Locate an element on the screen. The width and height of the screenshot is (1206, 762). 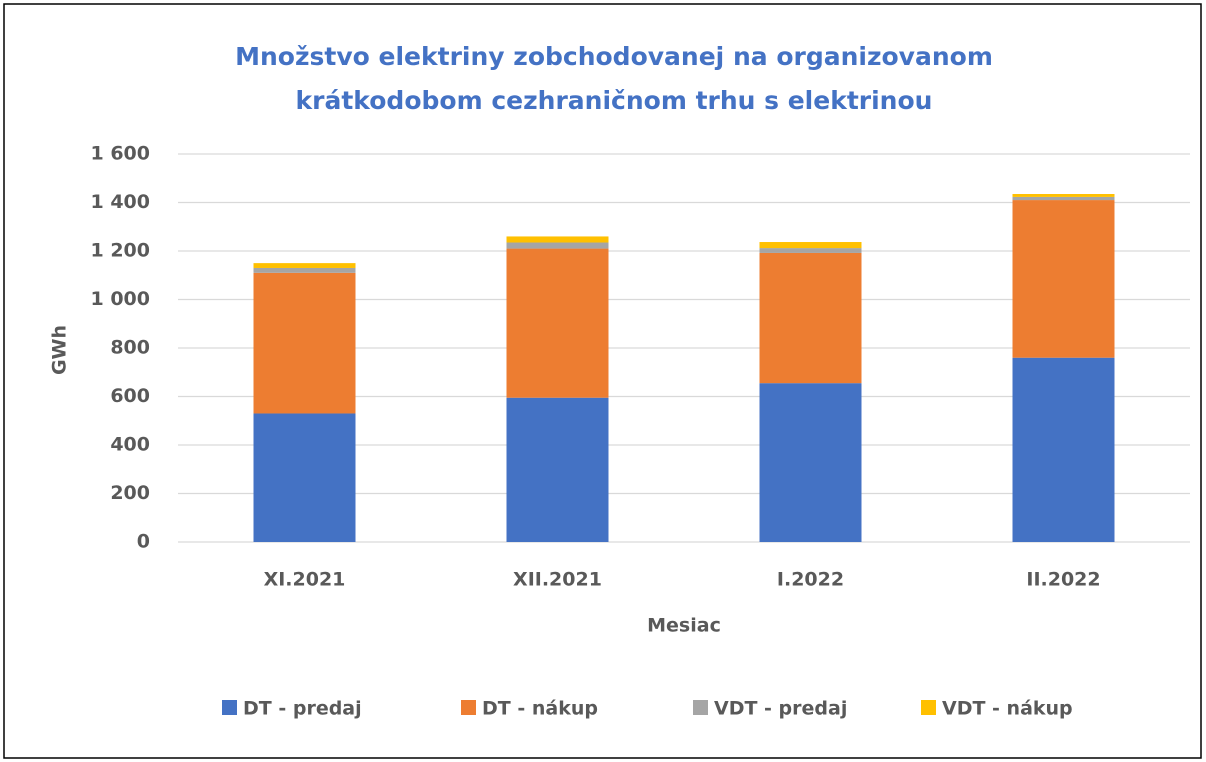
legend-label: DT - nákup is located at coordinates (540, 709).